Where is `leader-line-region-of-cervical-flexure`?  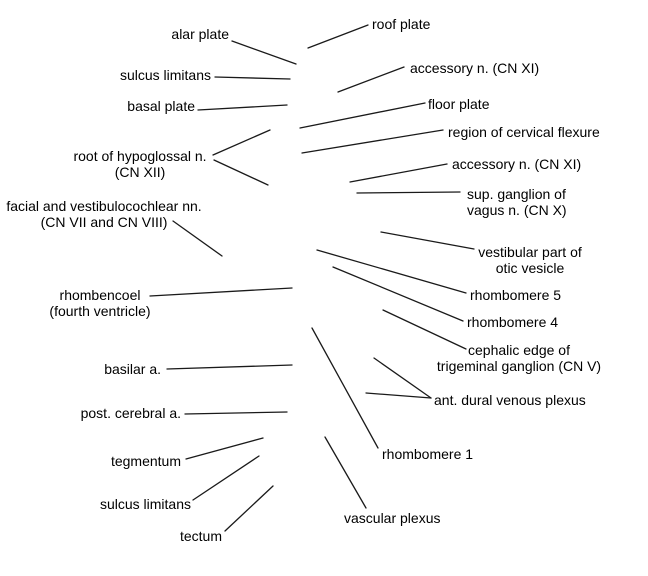 leader-line-region-of-cervical-flexure is located at coordinates (372, 141).